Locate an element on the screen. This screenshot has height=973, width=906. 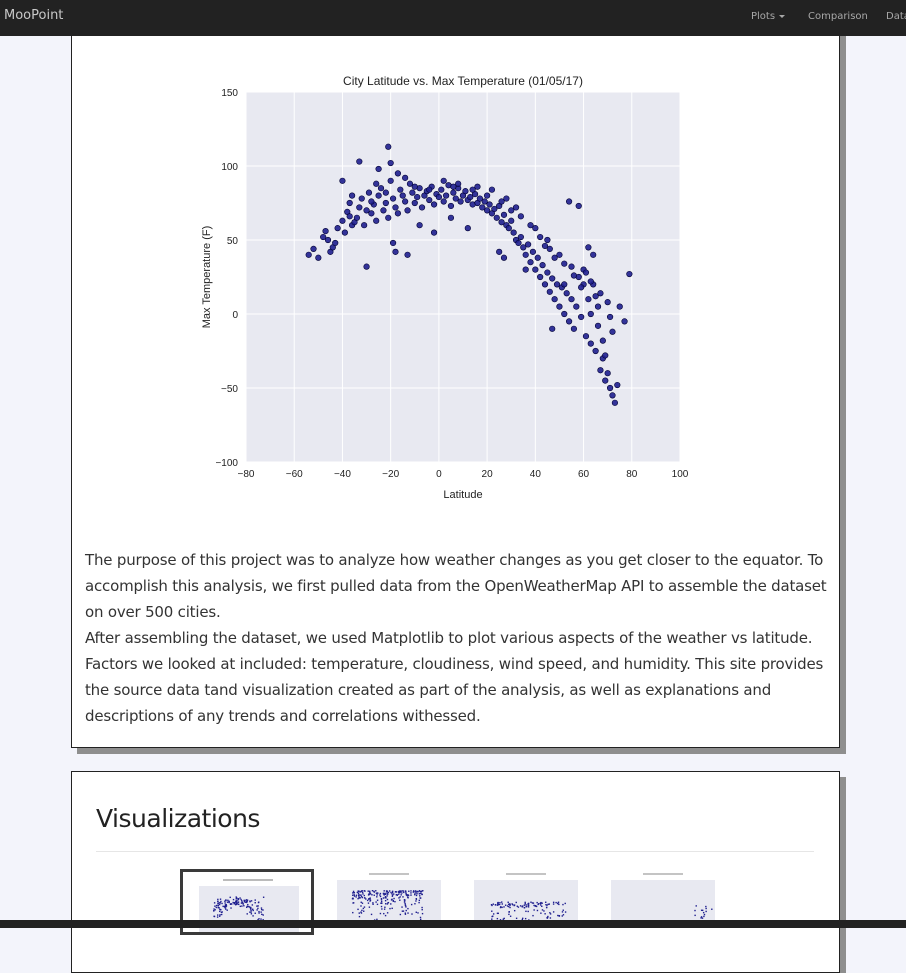
brand-link: MooPoint is located at coordinates (33, 15).